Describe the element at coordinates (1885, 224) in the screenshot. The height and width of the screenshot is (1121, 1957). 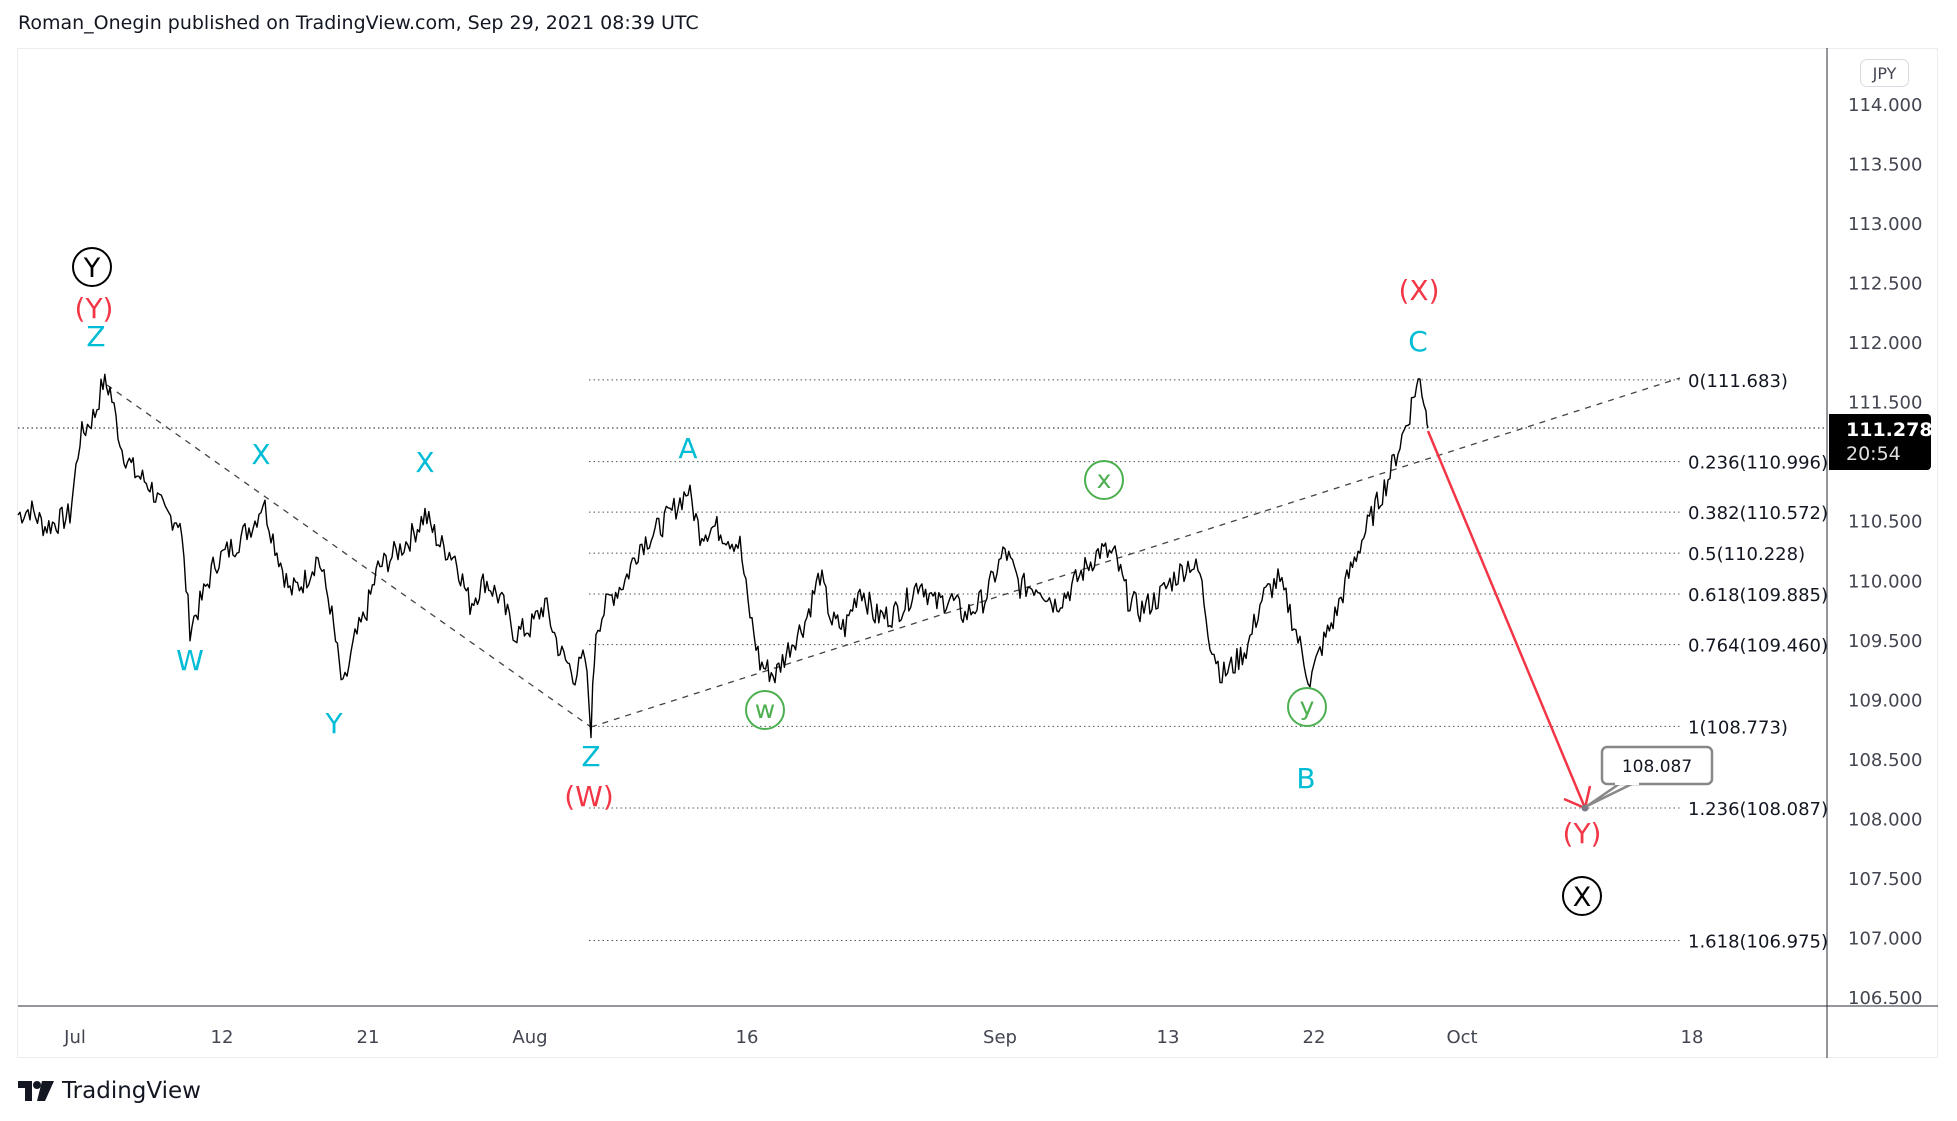
I see `price-tick: 113.000` at that location.